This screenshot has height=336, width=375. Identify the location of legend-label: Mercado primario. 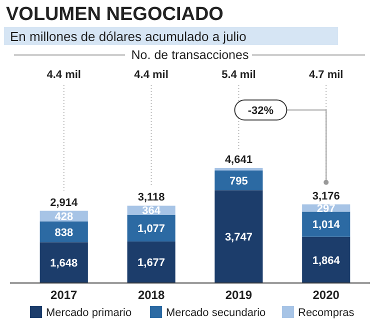
(89, 313).